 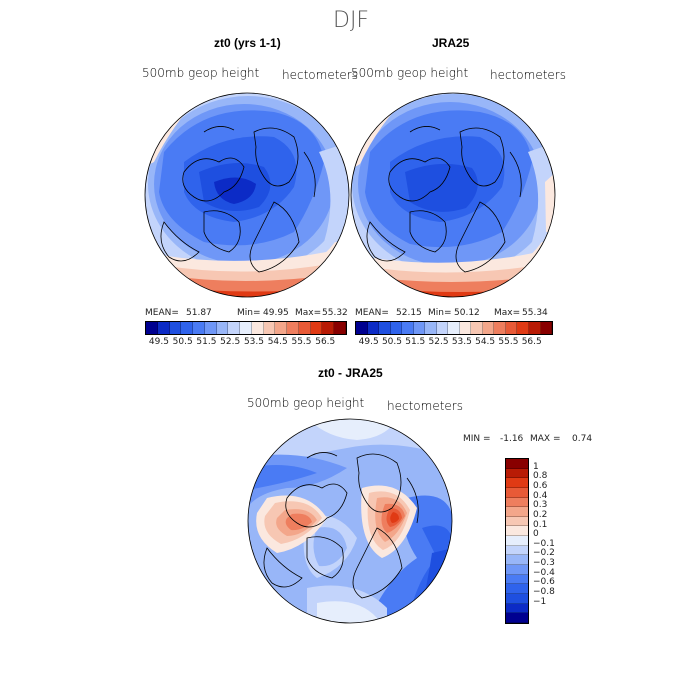 I want to click on panel-left-units-label: hectometers, so click(x=320, y=75).